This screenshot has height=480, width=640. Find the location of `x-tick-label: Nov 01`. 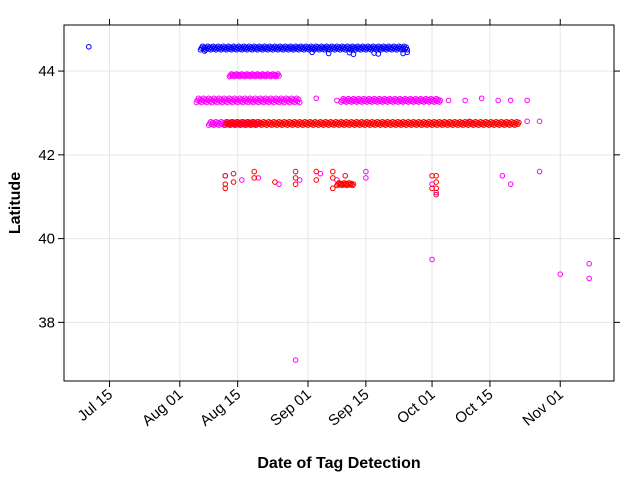

x-tick-label: Nov 01 is located at coordinates (542, 408).